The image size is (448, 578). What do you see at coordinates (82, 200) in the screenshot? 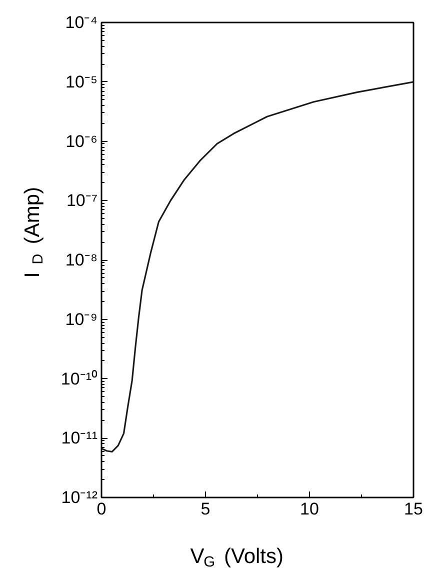
I see `y-tick-label: 10⁻⁷` at bounding box center [82, 200].